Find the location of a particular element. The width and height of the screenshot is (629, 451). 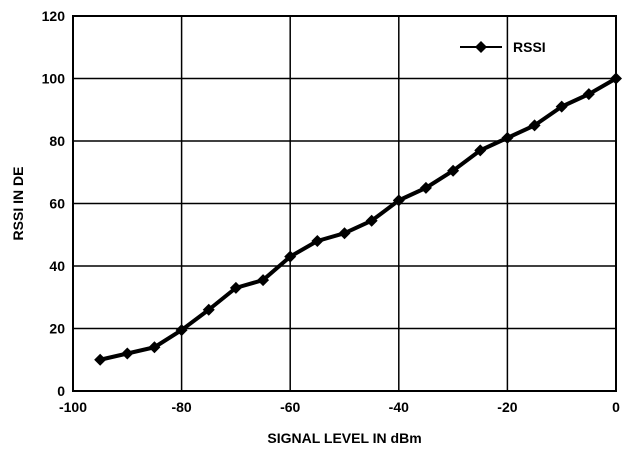

y-tick-label-2: 40 is located at coordinates (57, 266).